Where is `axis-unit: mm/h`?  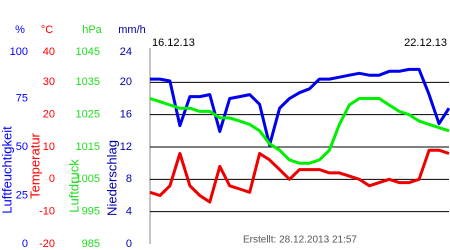 axis-unit: mm/h is located at coordinates (132, 30).